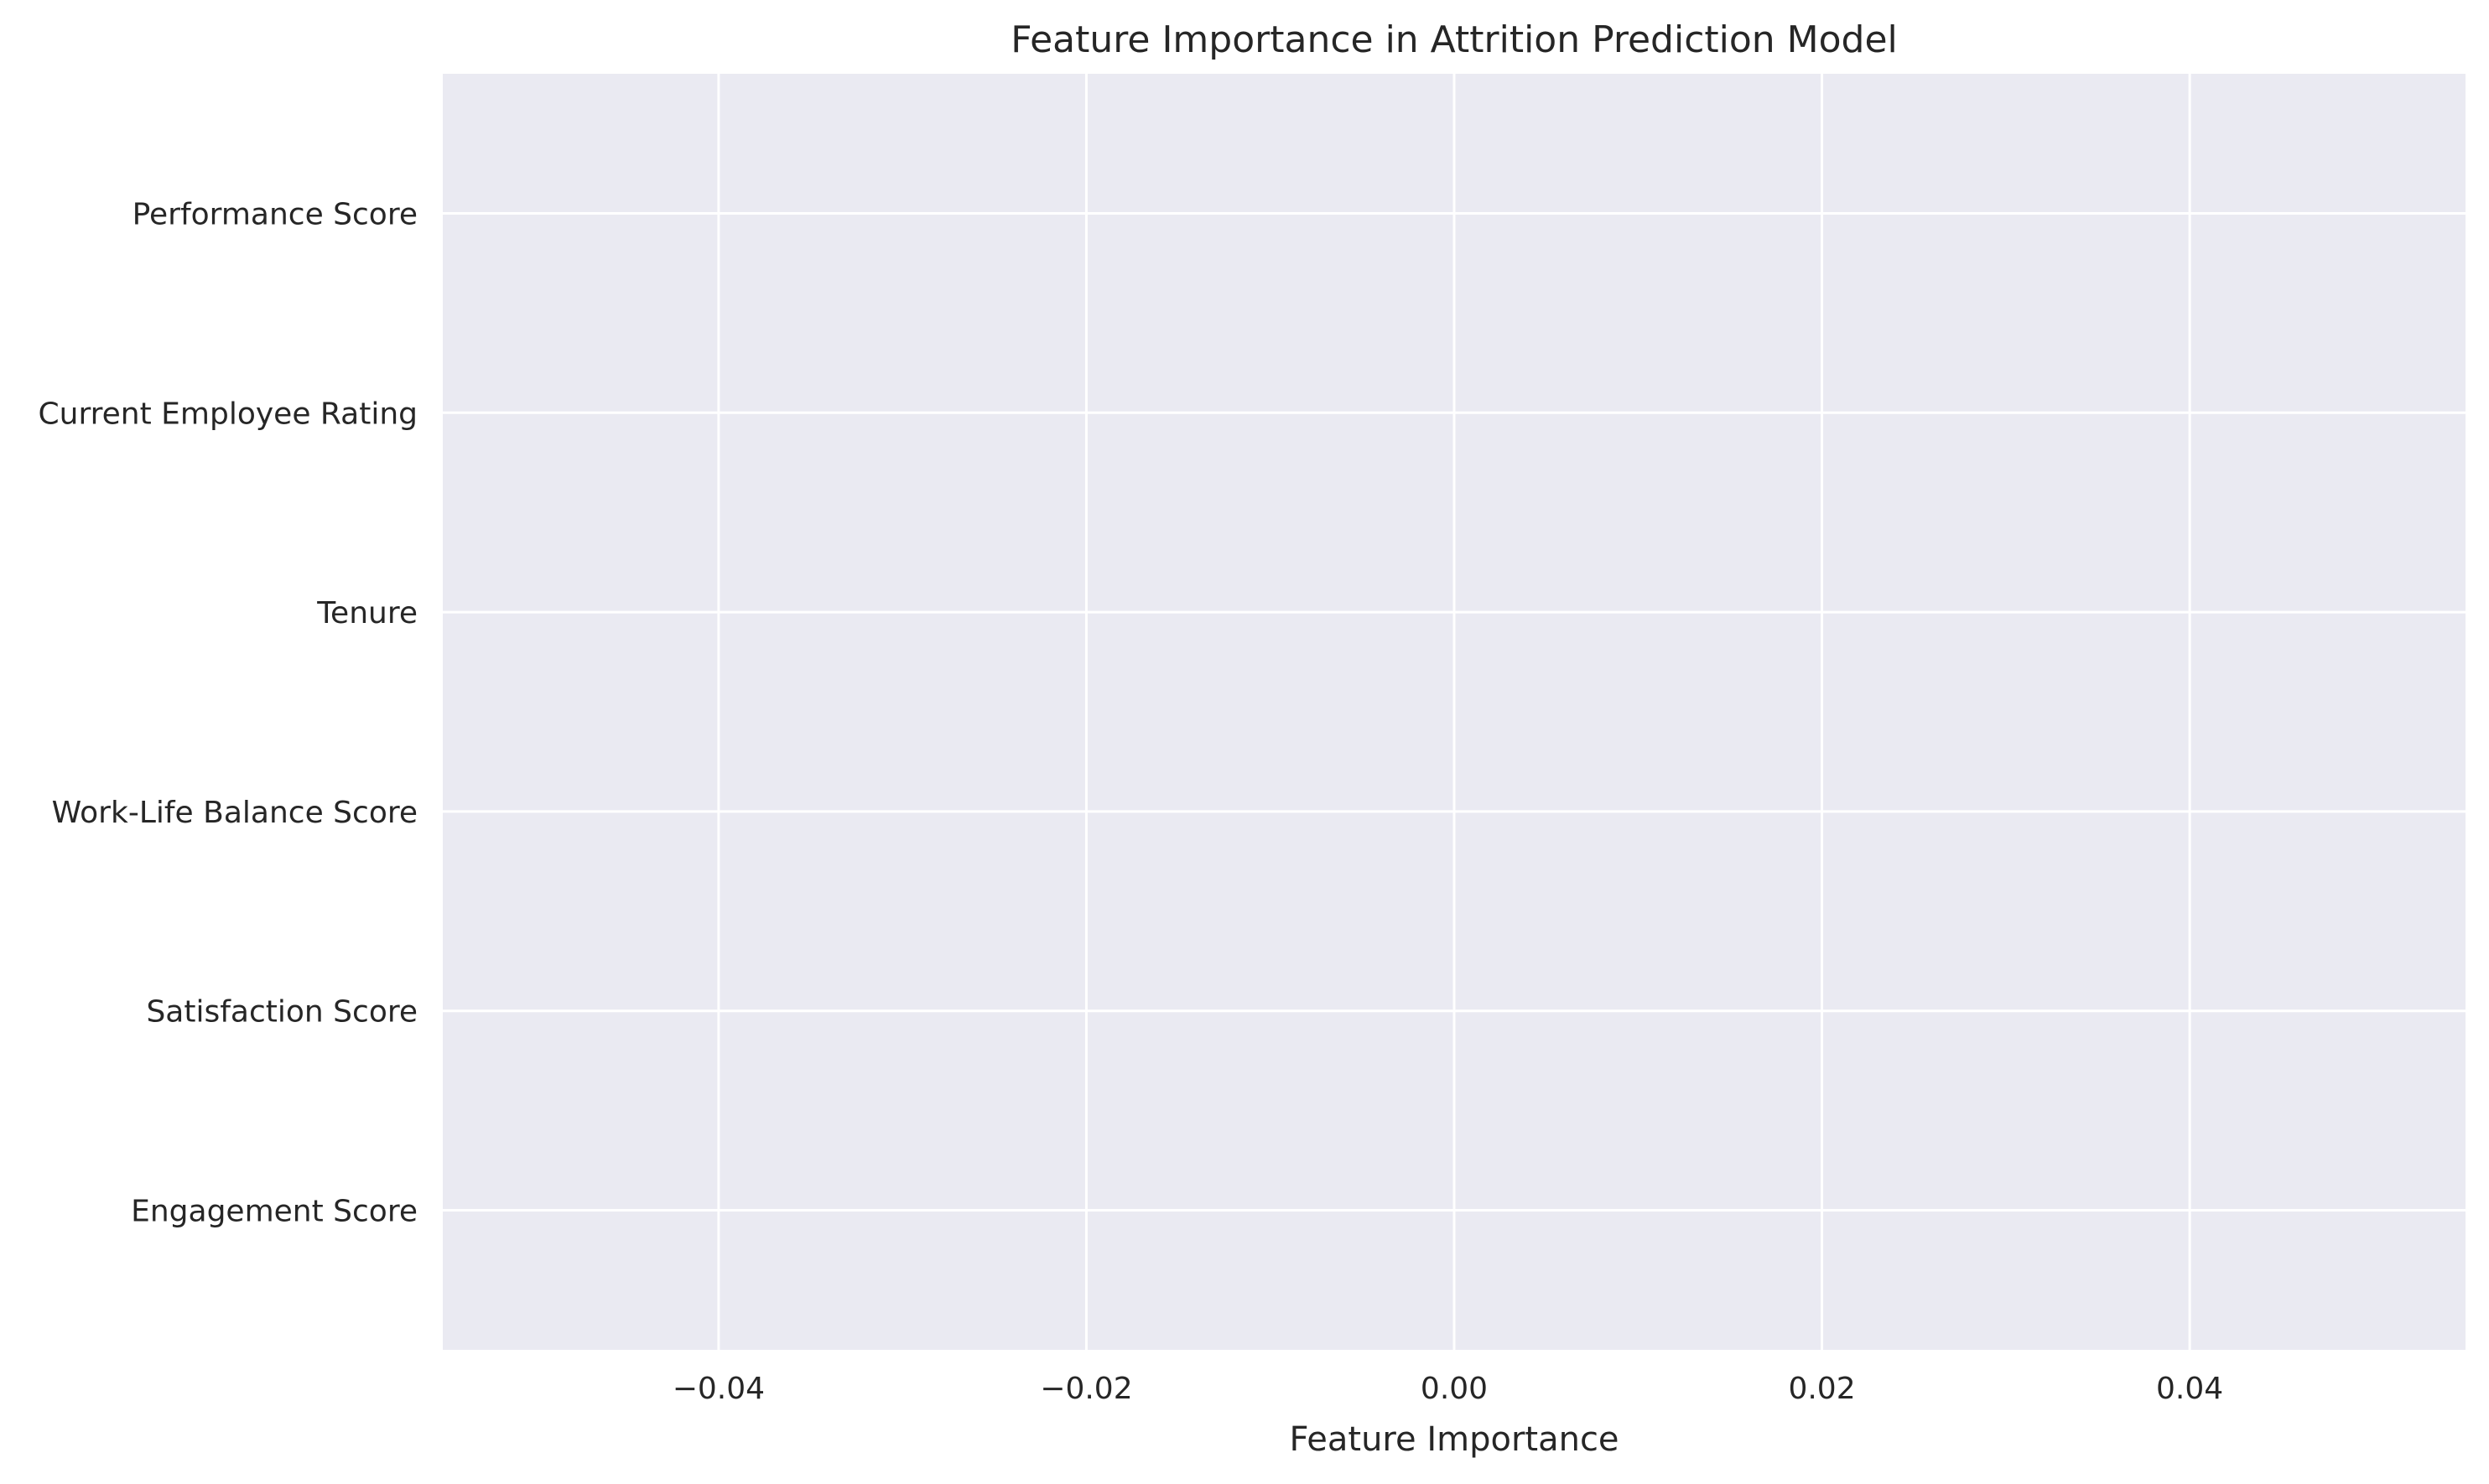  What do you see at coordinates (282, 1012) in the screenshot?
I see `y-tick-label: Satisfaction Score` at bounding box center [282, 1012].